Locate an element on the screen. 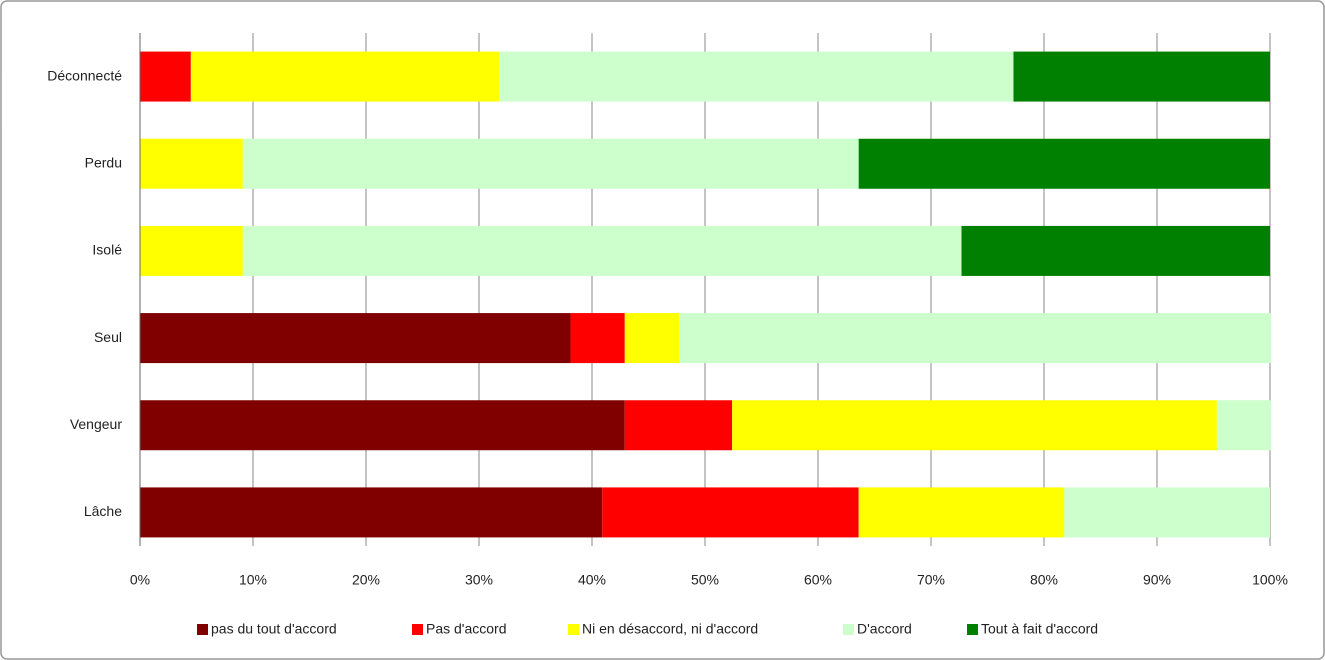 Image resolution: width=1325 pixels, height=660 pixels. y-tick-label: Lâche is located at coordinates (103, 511).